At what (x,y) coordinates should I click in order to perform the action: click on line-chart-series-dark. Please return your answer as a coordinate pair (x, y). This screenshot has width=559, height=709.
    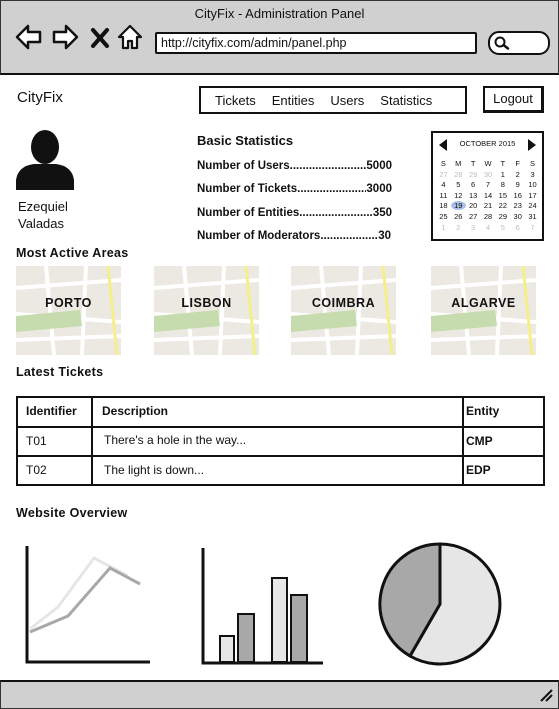
    Looking at the image, I should click on (85, 600).